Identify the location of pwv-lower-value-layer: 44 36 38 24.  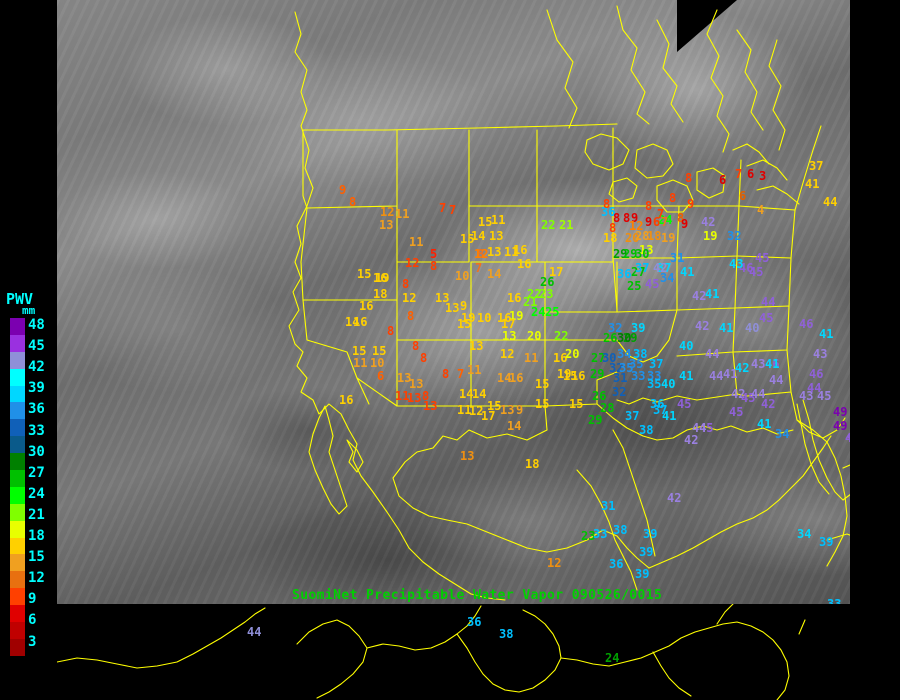
(453, 652).